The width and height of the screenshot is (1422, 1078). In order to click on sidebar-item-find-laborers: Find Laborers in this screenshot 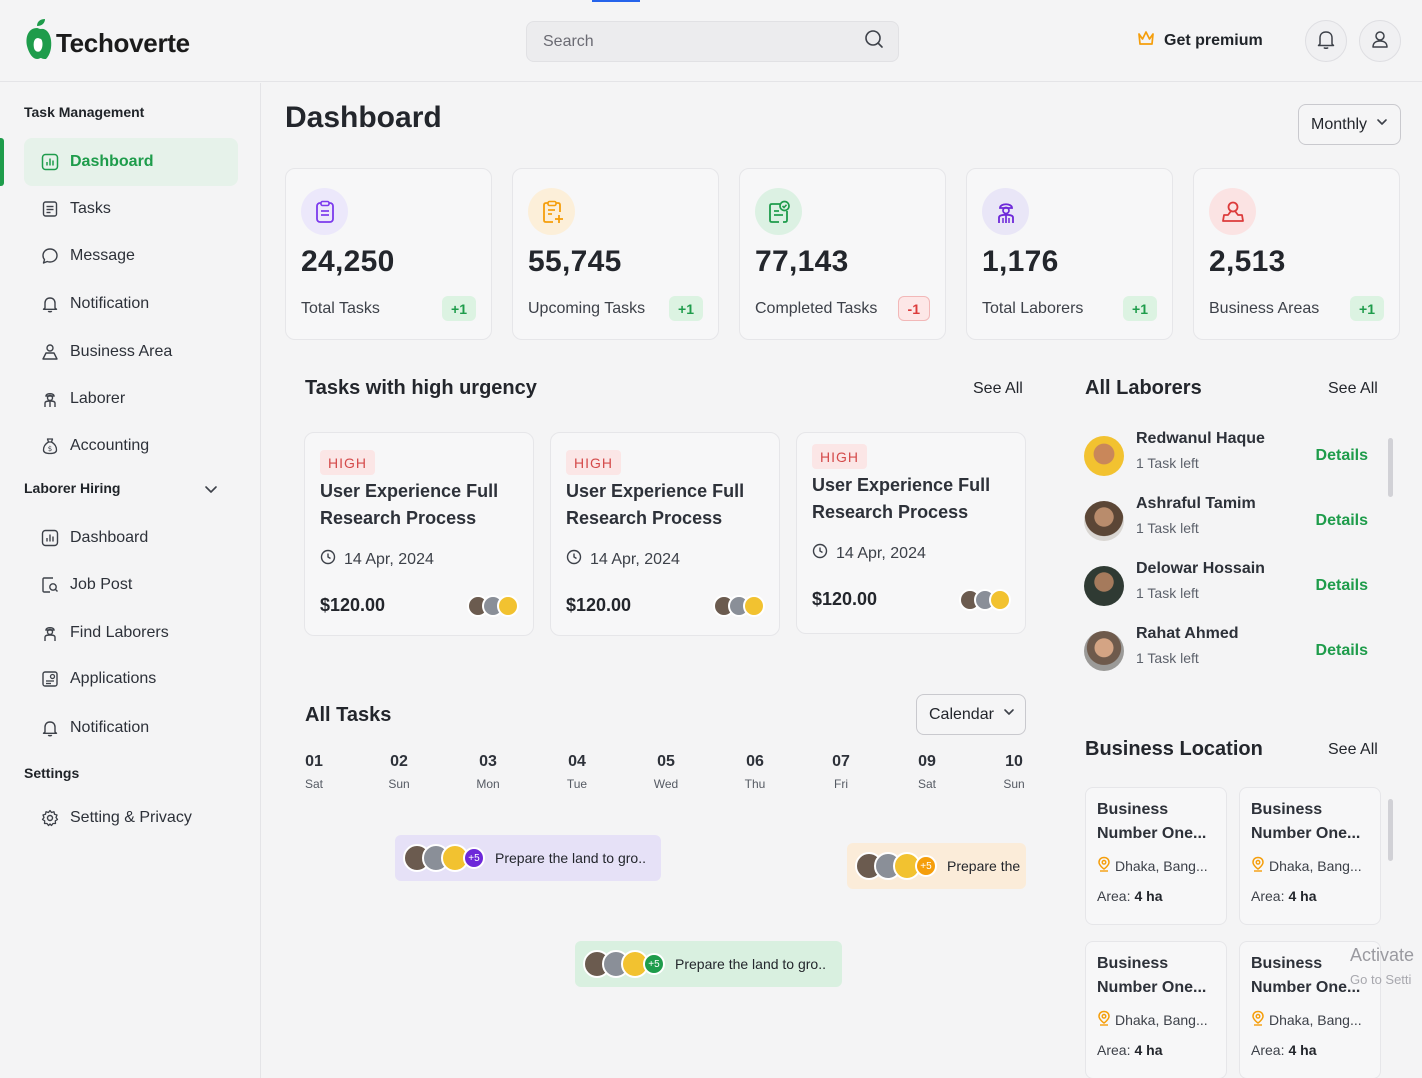, I will do `click(131, 633)`.